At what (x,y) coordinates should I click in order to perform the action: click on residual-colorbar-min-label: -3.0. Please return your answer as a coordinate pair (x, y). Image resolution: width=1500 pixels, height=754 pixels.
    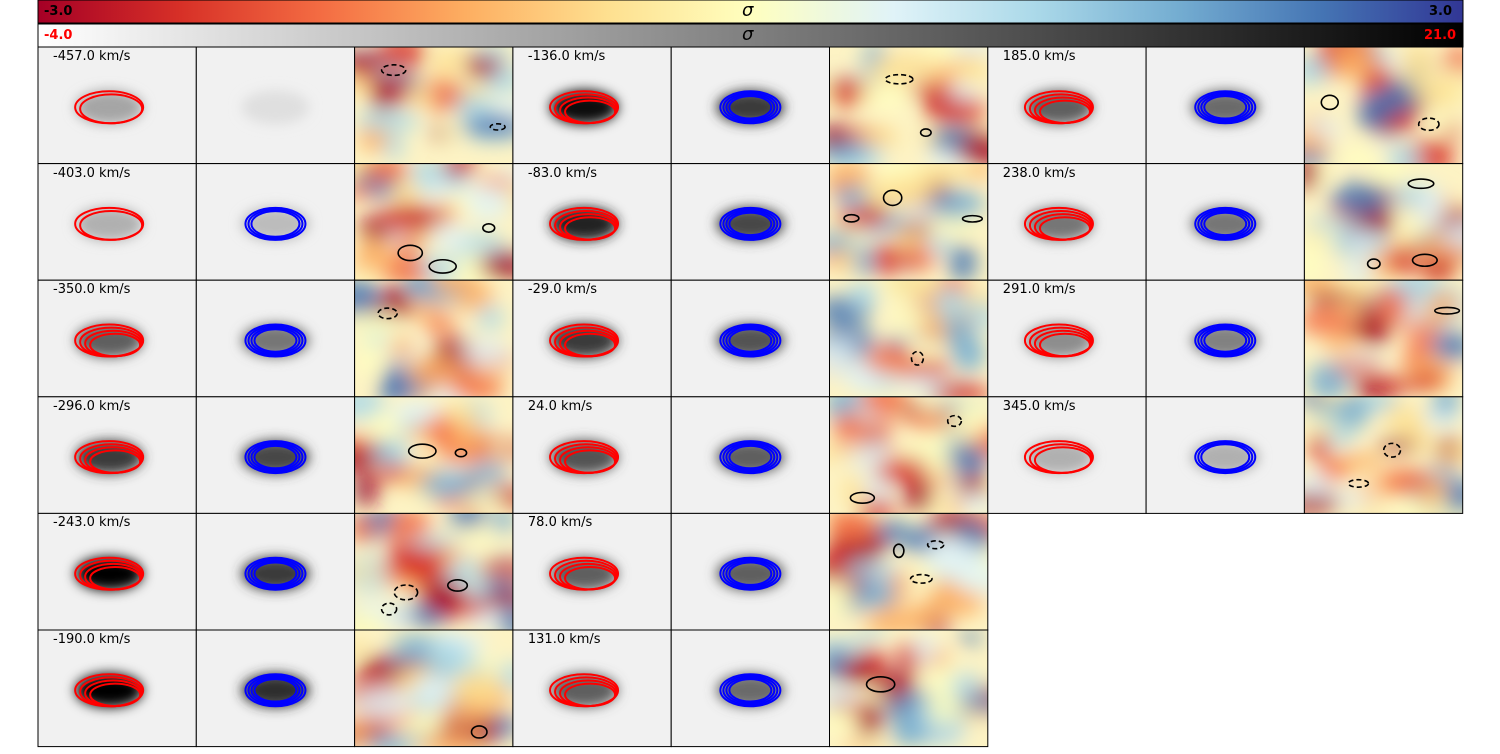
    Looking at the image, I should click on (58, 11).